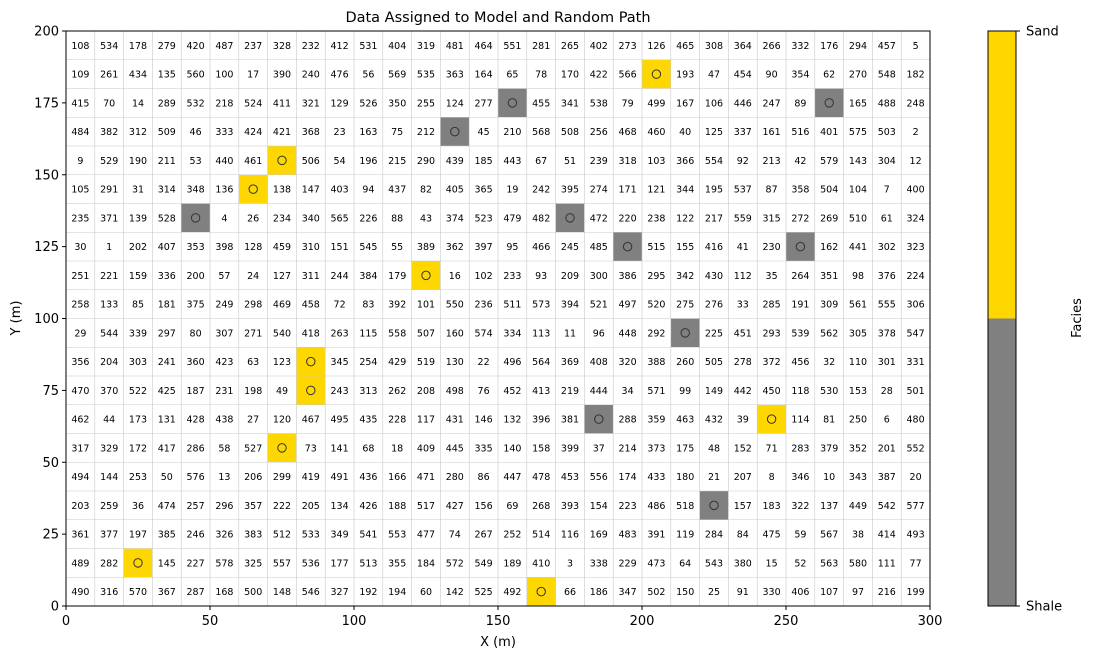 The image size is (1094, 663). What do you see at coordinates (426, 333) in the screenshot?
I see `path-order-label: 507` at bounding box center [426, 333].